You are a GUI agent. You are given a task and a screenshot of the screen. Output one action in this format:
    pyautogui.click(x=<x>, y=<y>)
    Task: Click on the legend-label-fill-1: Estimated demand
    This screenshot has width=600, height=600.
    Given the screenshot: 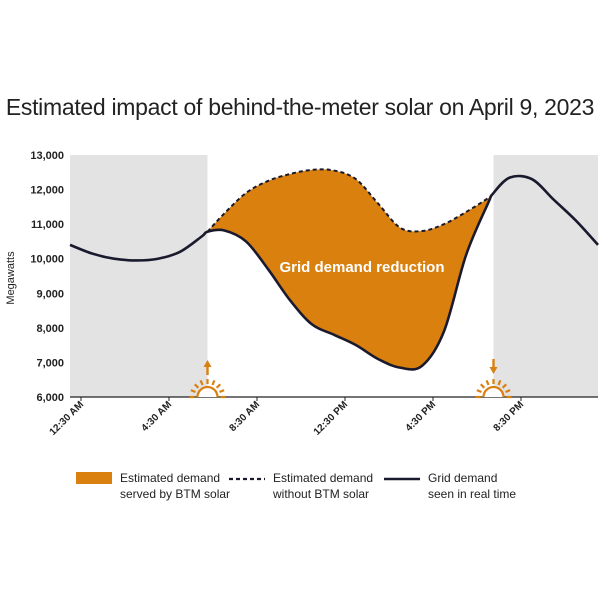 What is the action you would take?
    pyautogui.click(x=170, y=478)
    